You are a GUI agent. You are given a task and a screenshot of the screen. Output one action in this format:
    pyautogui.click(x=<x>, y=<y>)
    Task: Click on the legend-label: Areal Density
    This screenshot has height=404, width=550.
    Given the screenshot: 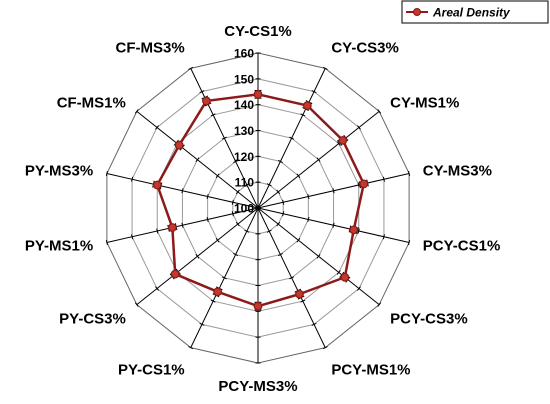 What is the action you would take?
    pyautogui.click(x=471, y=13)
    